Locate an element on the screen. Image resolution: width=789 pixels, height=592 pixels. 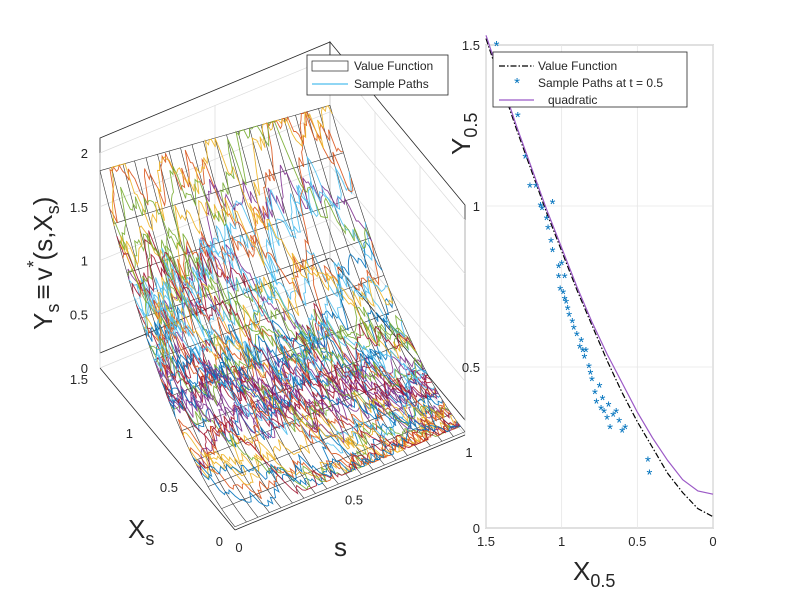
y-tick-label: 0.5 is located at coordinates (471, 367).